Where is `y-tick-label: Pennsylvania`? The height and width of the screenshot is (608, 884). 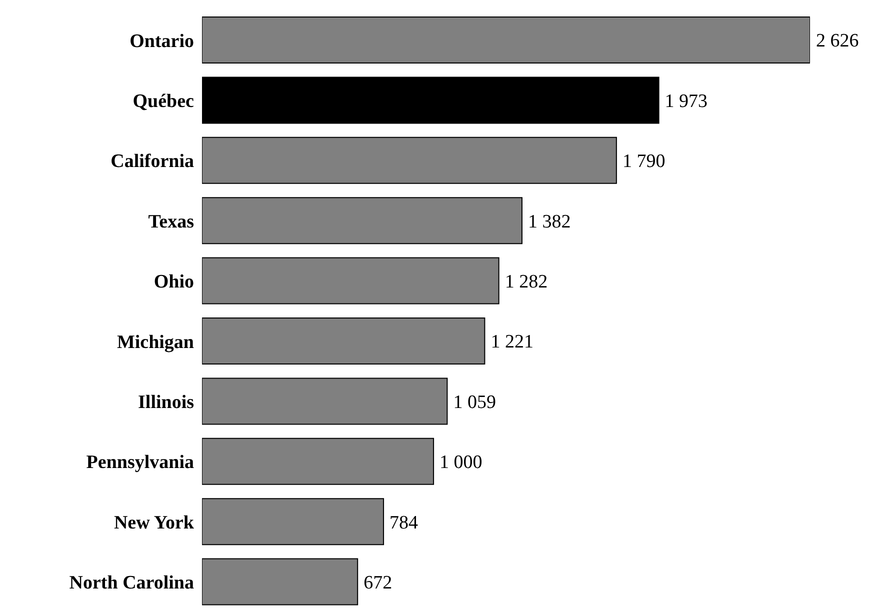
y-tick-label: Pennsylvania is located at coordinates (140, 463).